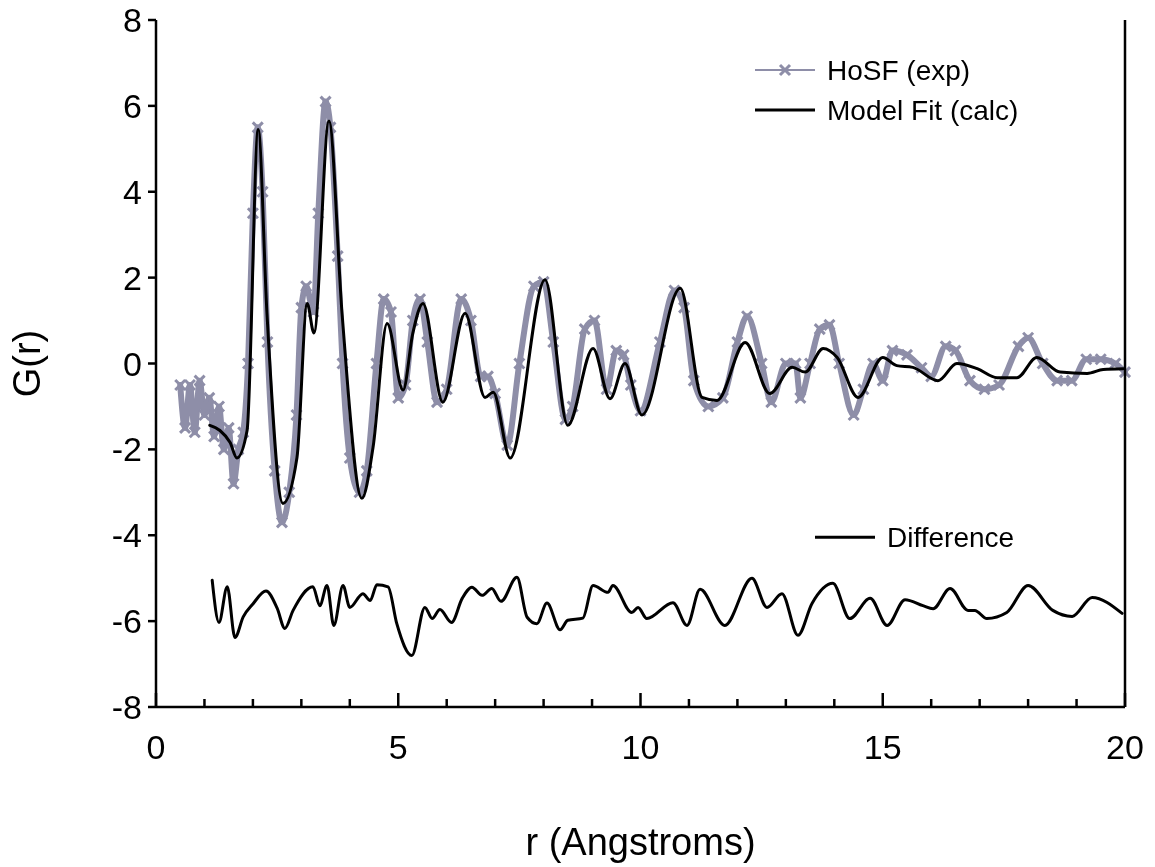  I want to click on y-tick-label: 2, so click(132, 277).